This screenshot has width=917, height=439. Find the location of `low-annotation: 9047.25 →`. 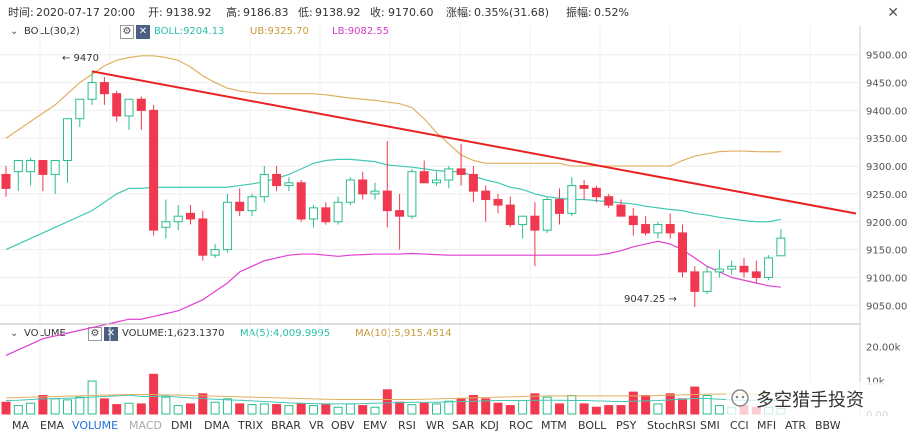

low-annotation: 9047.25 → is located at coordinates (650, 299).